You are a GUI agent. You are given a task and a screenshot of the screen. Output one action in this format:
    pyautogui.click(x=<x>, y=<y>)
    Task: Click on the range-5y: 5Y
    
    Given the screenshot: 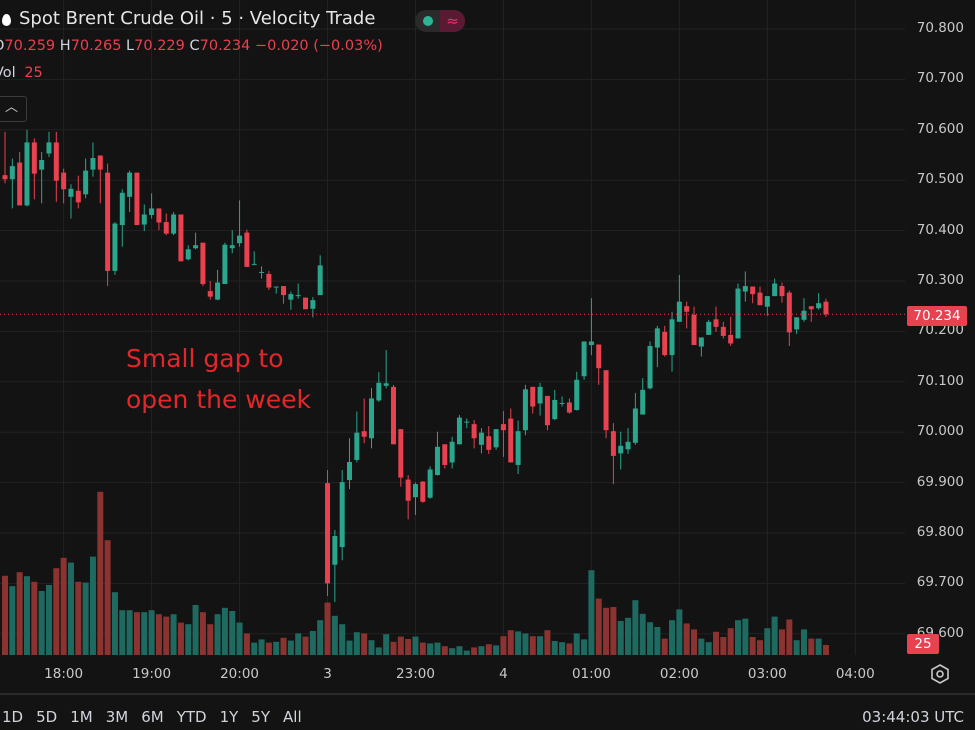 What is the action you would take?
    pyautogui.click(x=261, y=717)
    